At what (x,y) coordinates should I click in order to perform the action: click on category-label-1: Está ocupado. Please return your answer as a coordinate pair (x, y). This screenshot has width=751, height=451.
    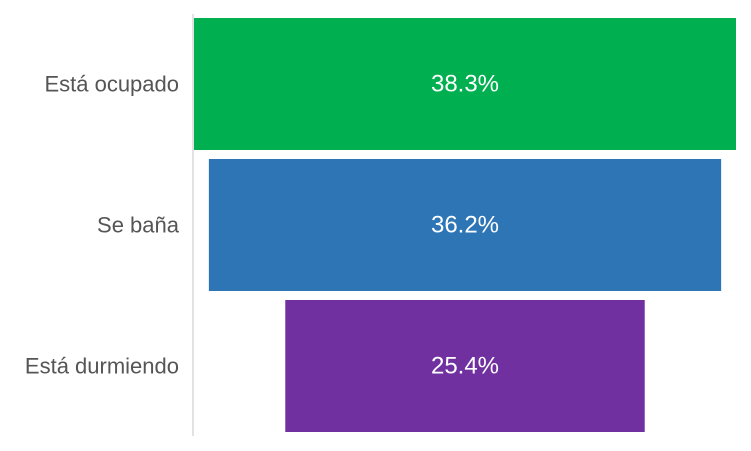
    Looking at the image, I should click on (111, 84).